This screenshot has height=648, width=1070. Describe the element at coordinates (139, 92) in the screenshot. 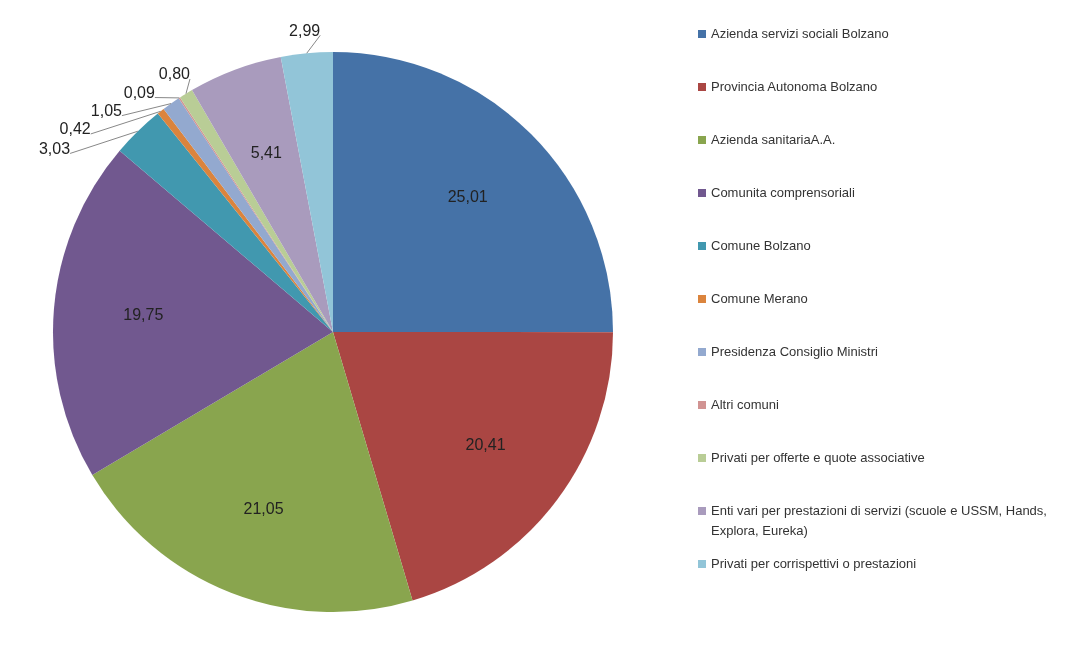

I see `data-label: 0,09` at that location.